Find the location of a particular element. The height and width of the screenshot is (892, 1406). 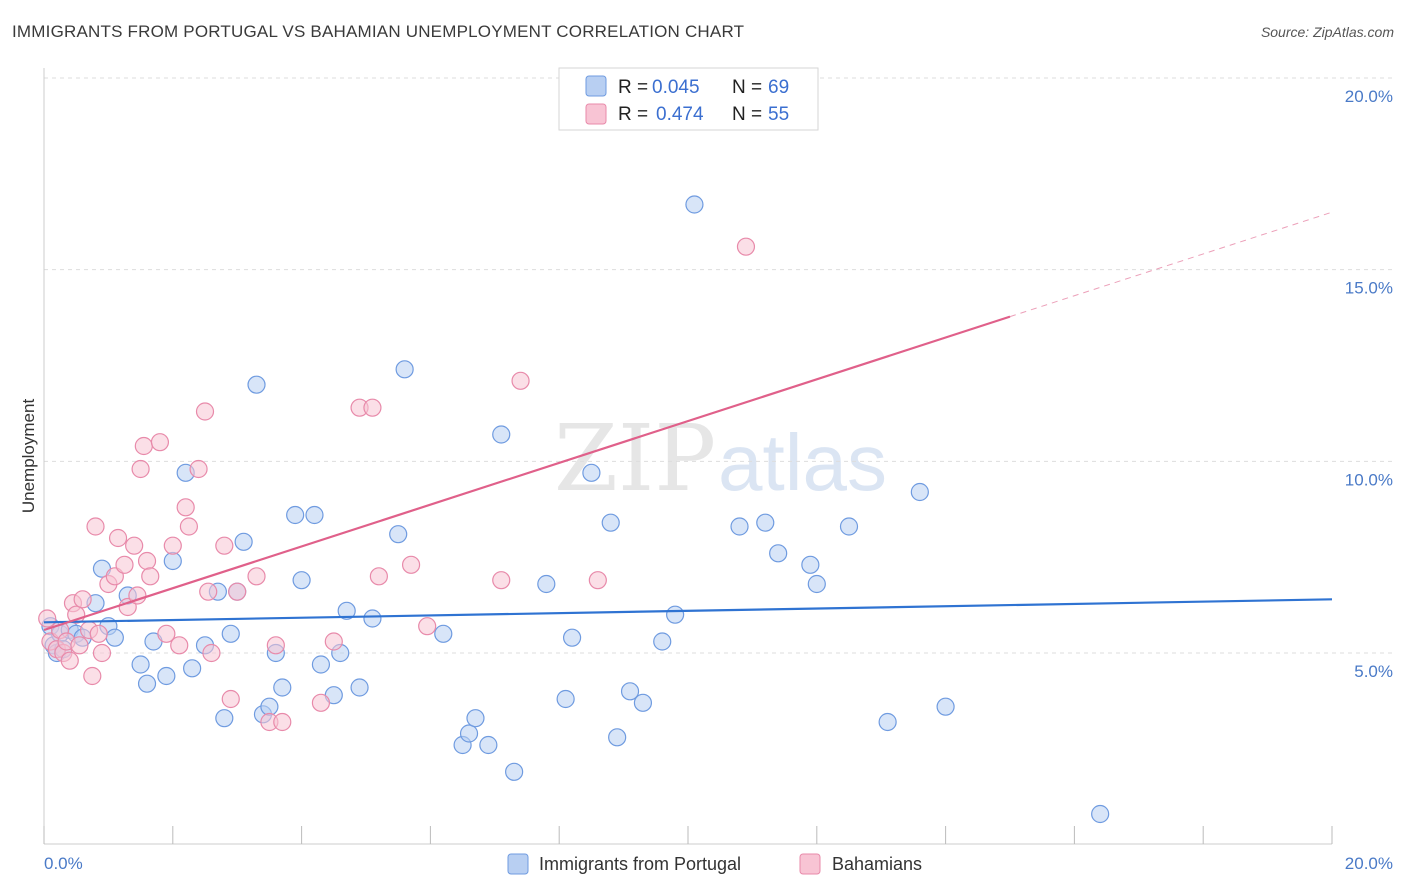

legend-n-label-2: N = is located at coordinates (747, 114).